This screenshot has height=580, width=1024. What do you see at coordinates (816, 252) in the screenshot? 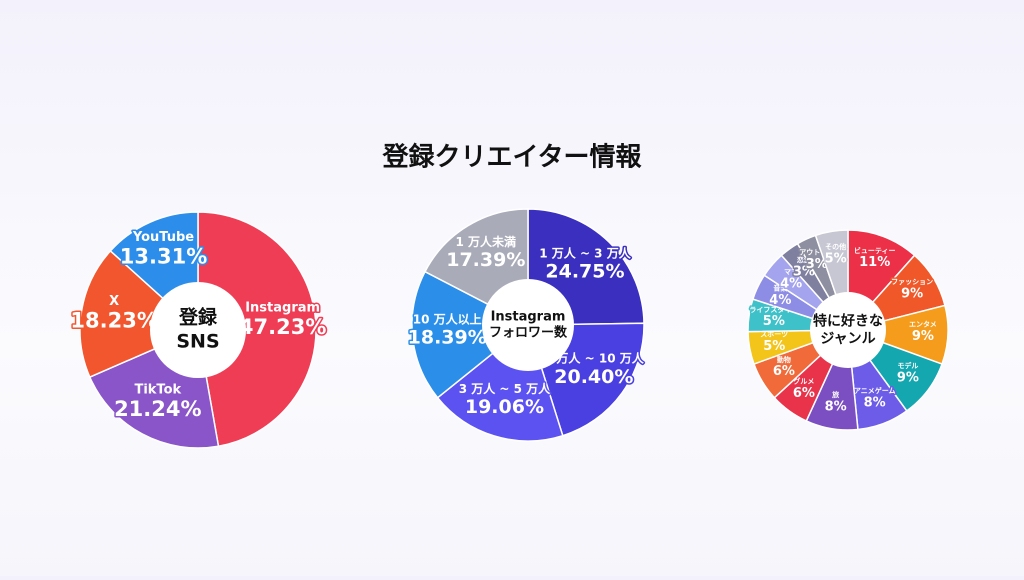
I see `segment-label: アウトドア` at bounding box center [816, 252].